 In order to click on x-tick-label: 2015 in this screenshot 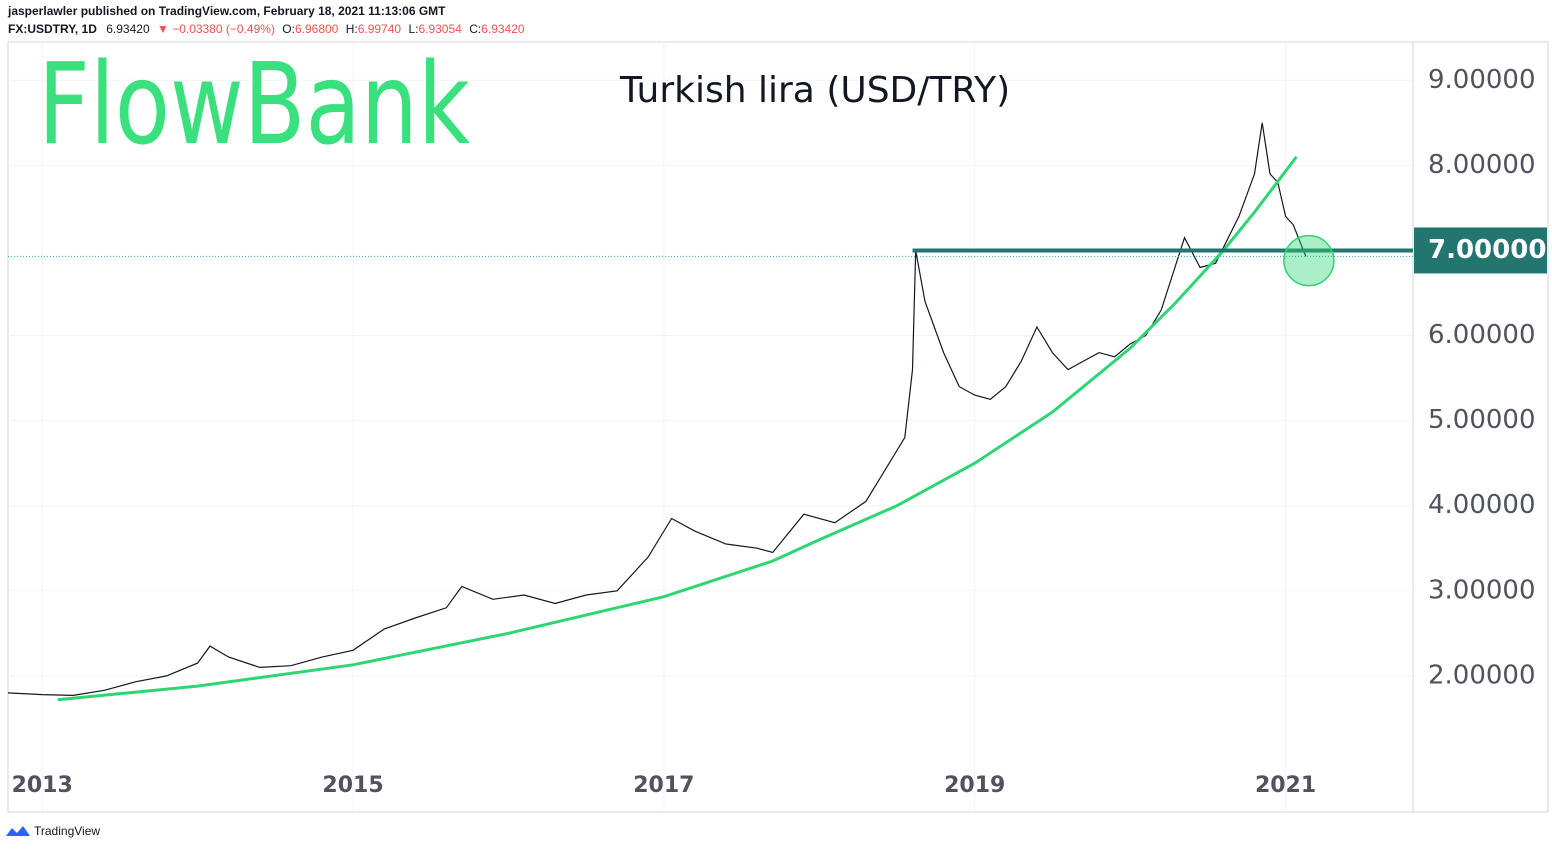, I will do `click(352, 785)`.